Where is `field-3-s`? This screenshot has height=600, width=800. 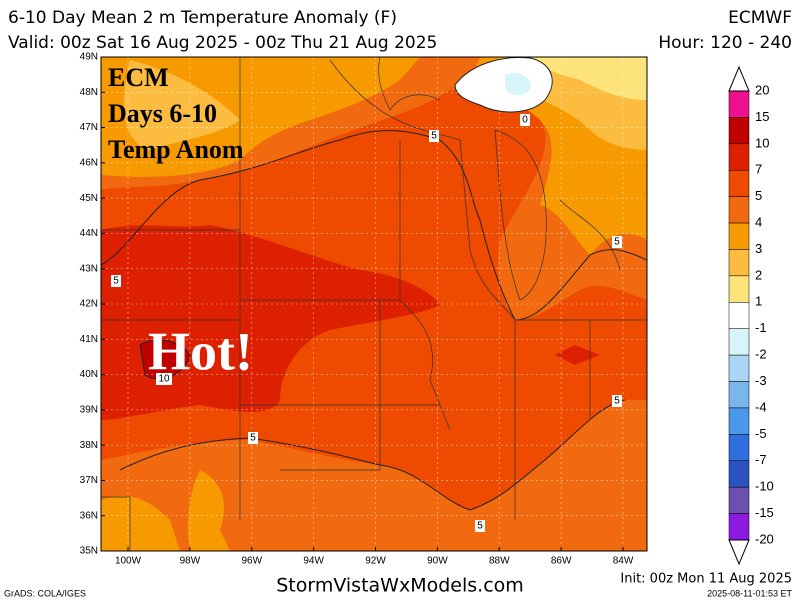
field-3-s is located at coordinates (209, 510).